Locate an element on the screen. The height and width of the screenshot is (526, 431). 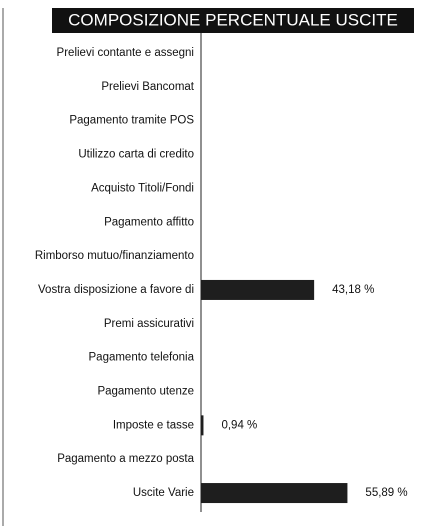
chart-title: COMPOSIZIONE PERCENTUALE USCITE is located at coordinates (233, 19).